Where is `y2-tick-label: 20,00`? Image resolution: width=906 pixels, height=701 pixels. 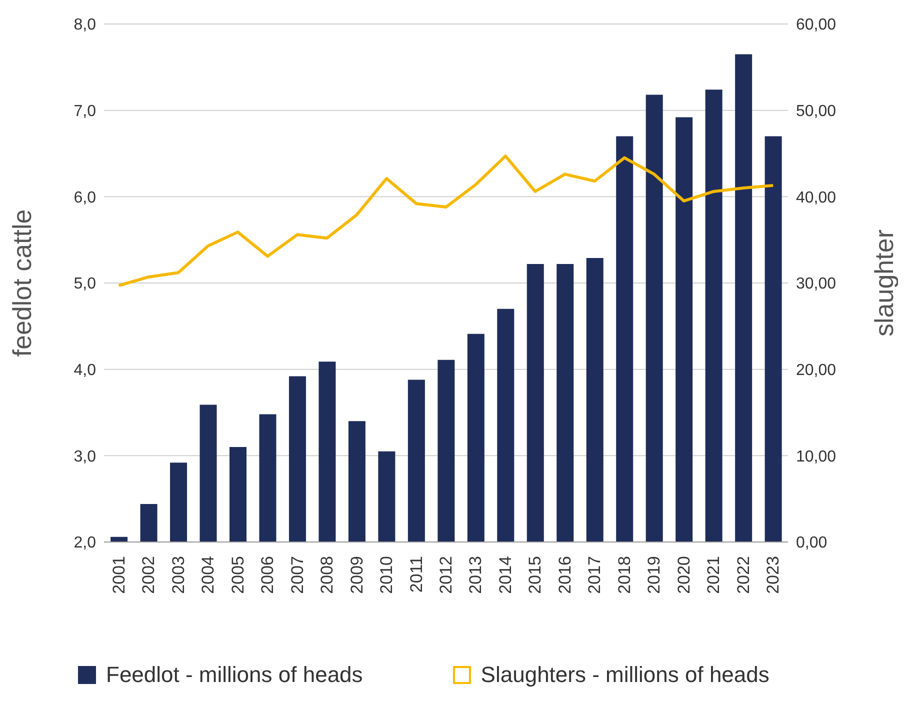
y2-tick-label: 20,00 is located at coordinates (816, 371).